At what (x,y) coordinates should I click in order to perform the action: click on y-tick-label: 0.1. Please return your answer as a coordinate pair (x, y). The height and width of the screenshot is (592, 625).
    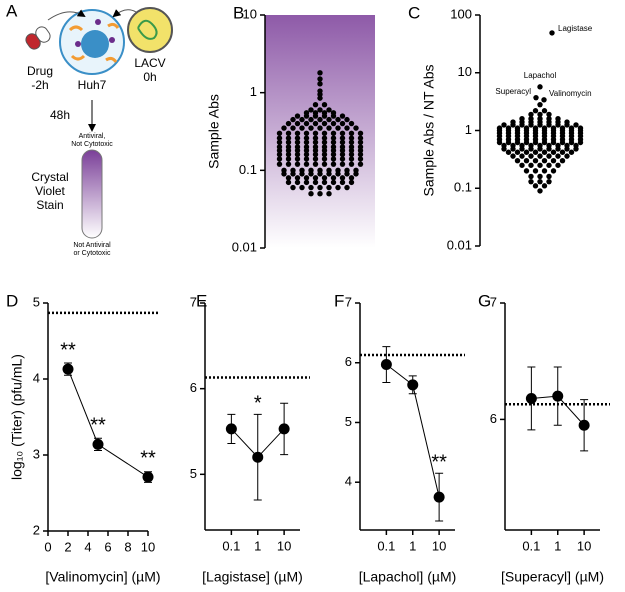
    Looking at the image, I should click on (248, 169).